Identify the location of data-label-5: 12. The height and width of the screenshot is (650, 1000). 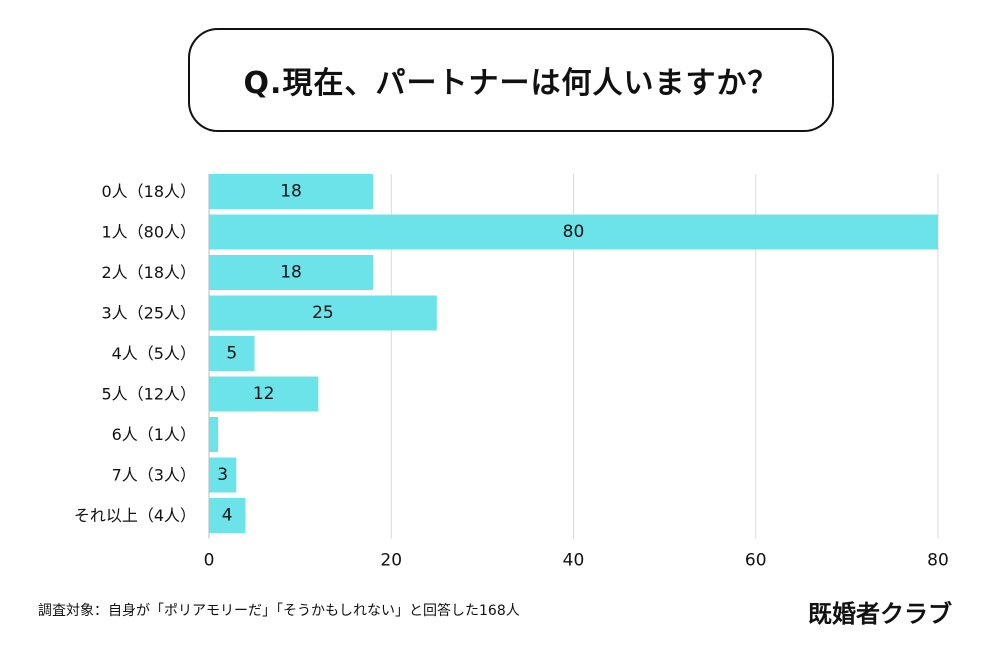
(264, 394).